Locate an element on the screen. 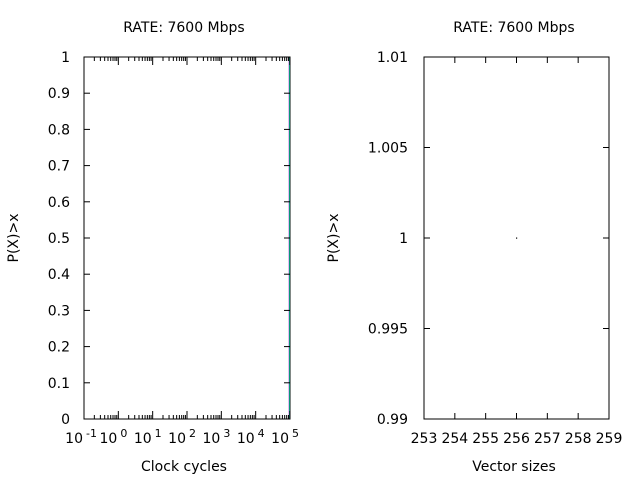 The image size is (640, 480). left-chart-title: RATE: 7600 Mbps is located at coordinates (183, 28).